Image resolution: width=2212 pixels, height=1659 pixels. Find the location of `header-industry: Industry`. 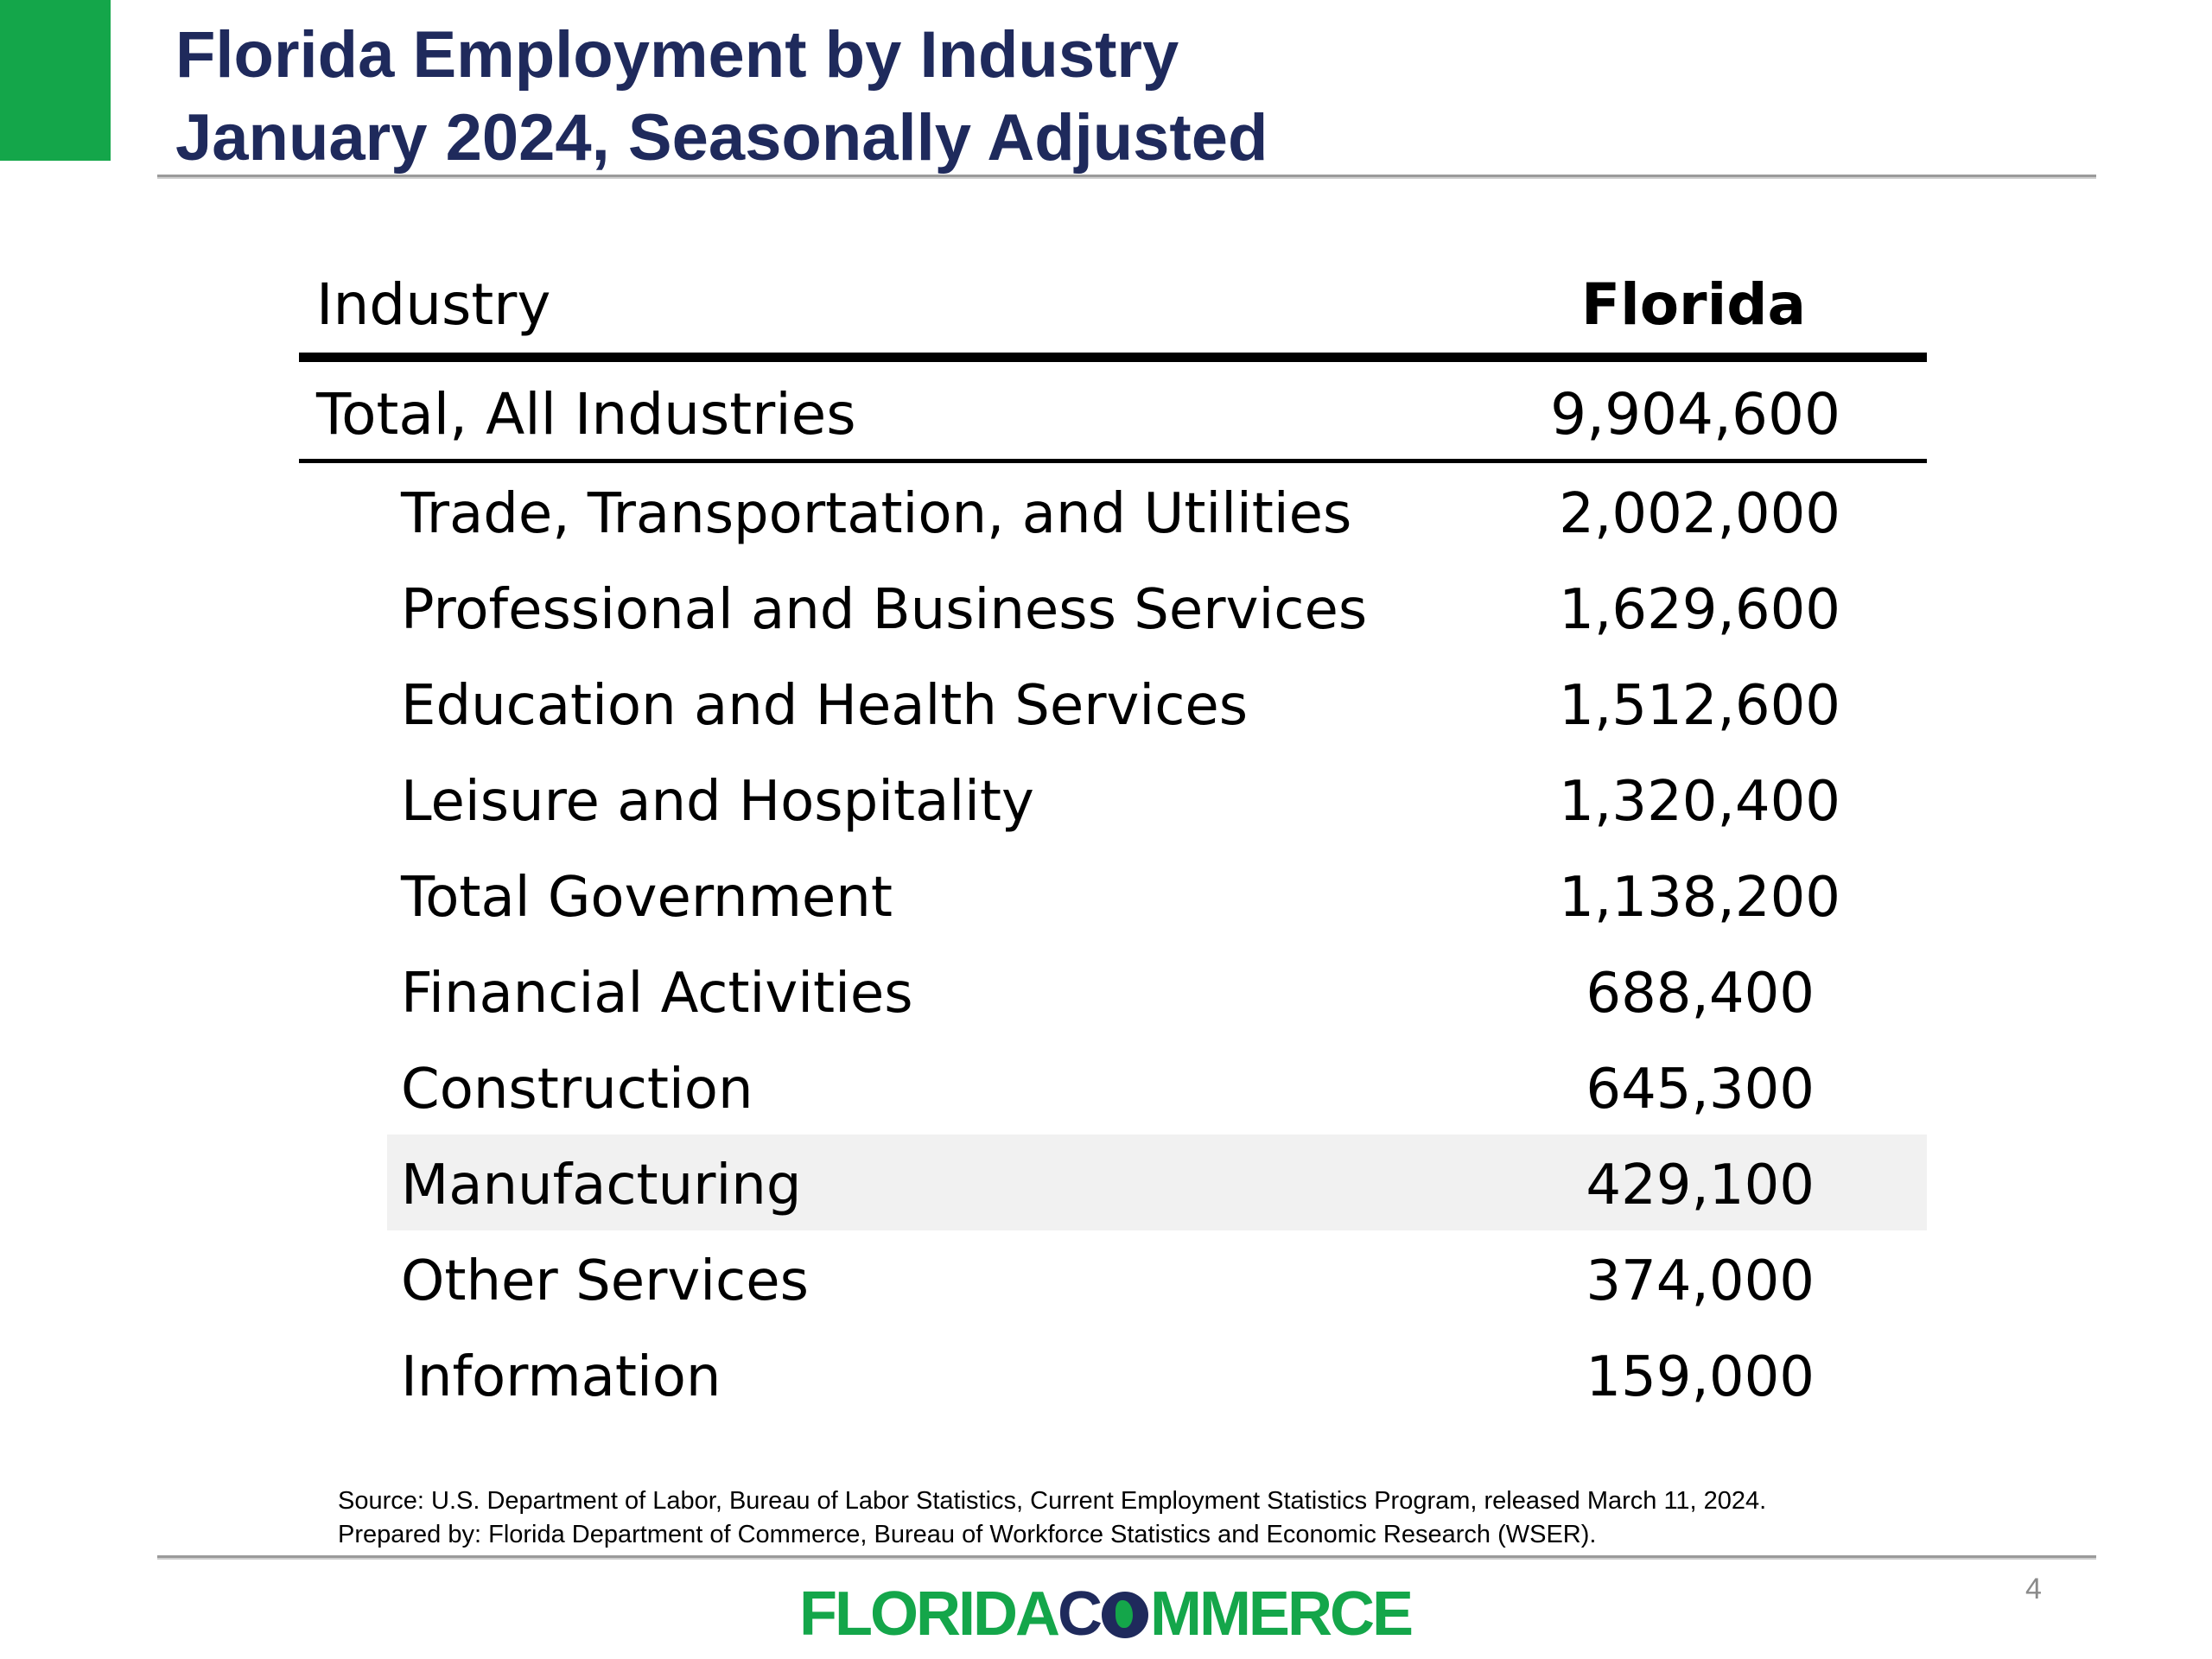

header-industry: Industry is located at coordinates (433, 304).